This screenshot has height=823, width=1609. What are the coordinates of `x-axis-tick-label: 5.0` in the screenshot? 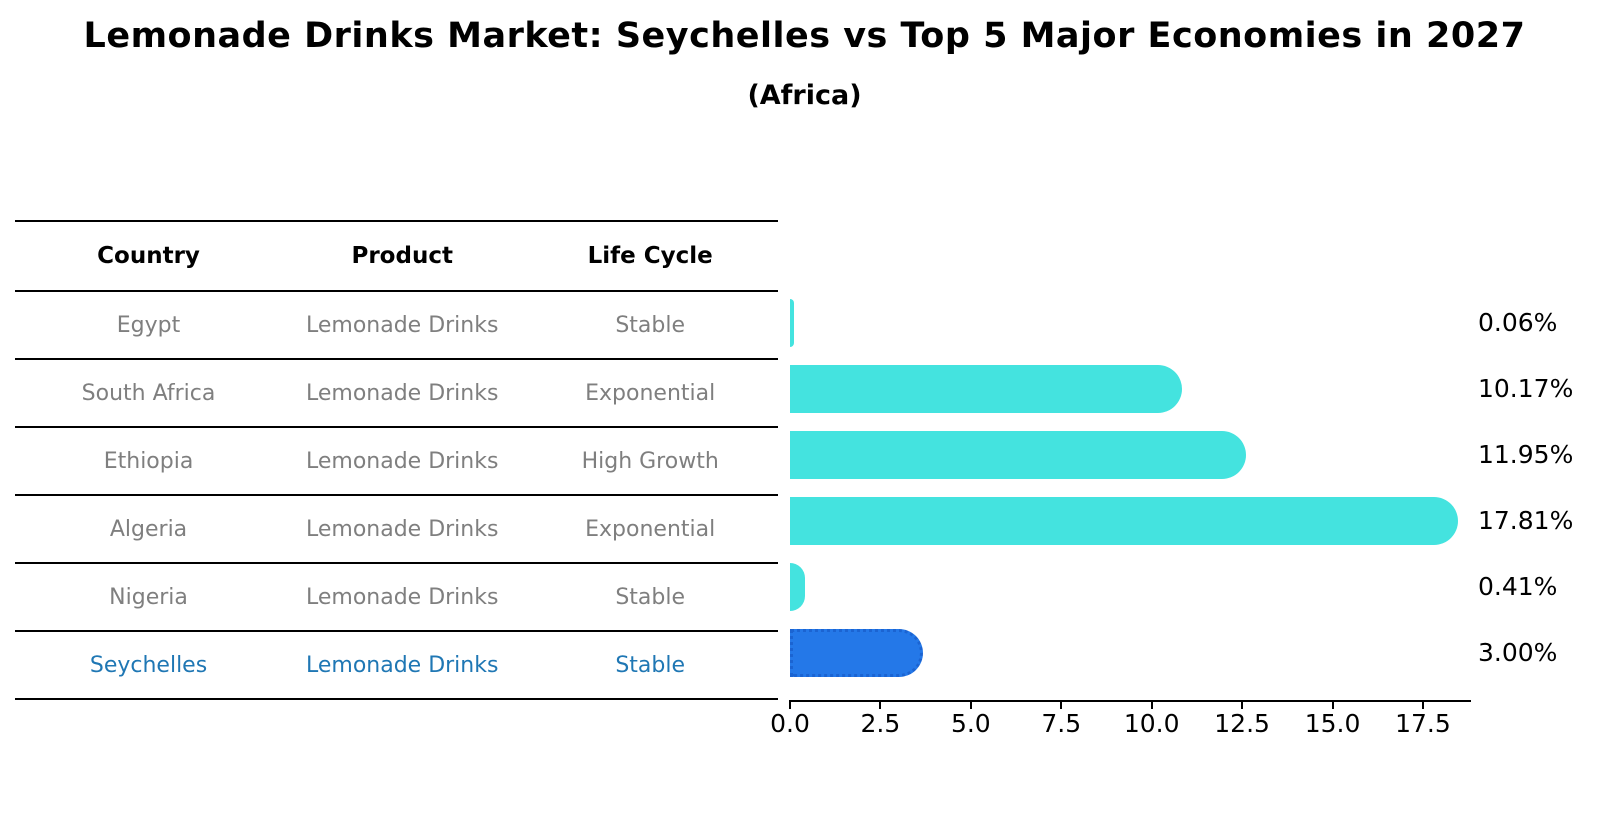 It's located at (970, 723).